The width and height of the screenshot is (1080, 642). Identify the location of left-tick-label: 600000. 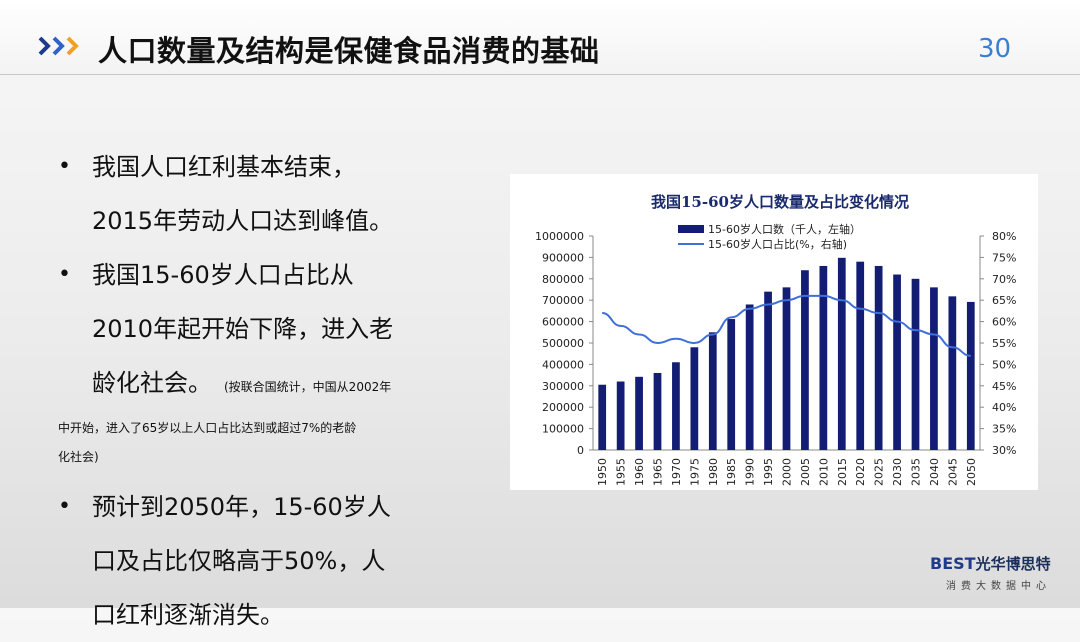
(563, 322).